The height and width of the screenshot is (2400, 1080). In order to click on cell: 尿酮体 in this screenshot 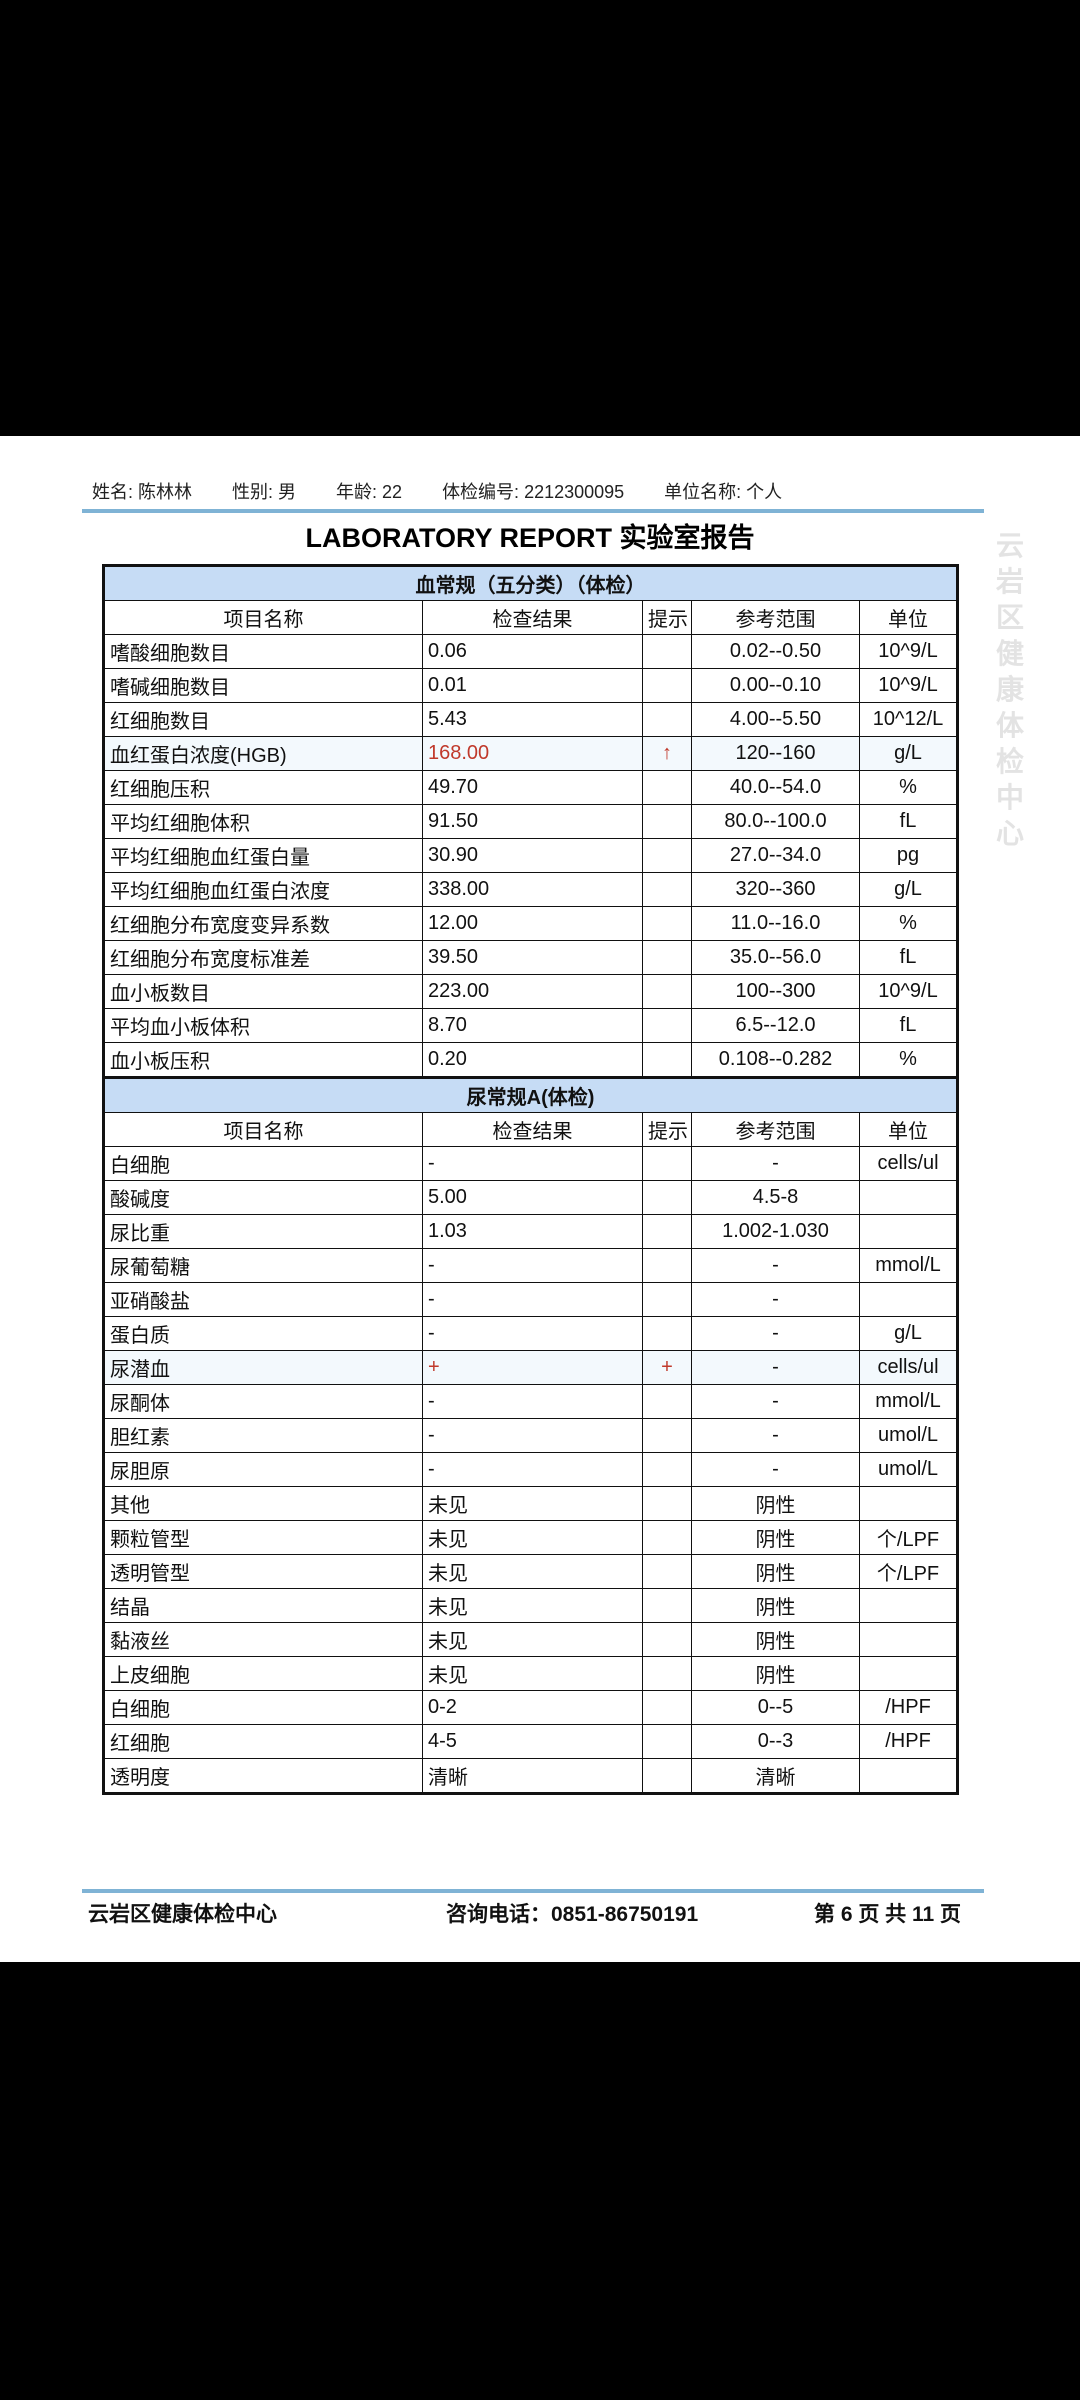, I will do `click(263, 1401)`.